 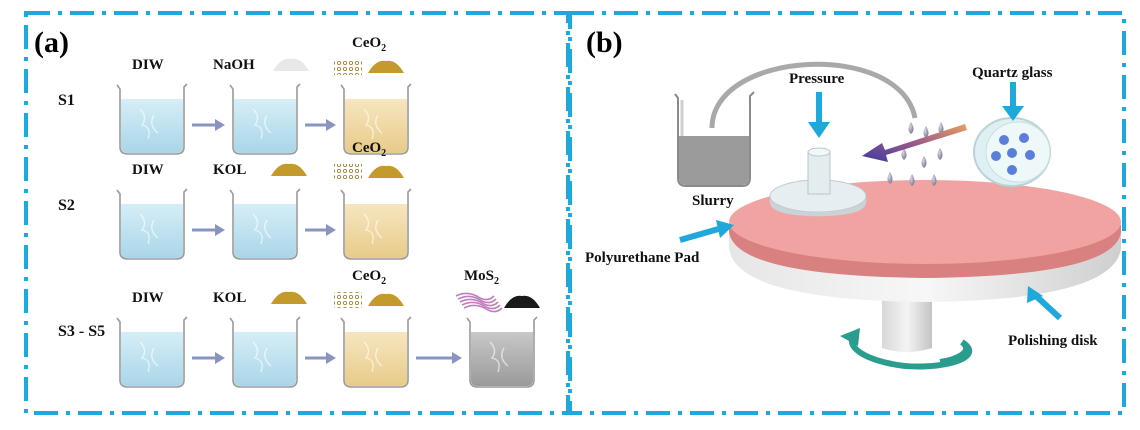 I want to click on quartz-glass-disc, so click(x=1012, y=152).